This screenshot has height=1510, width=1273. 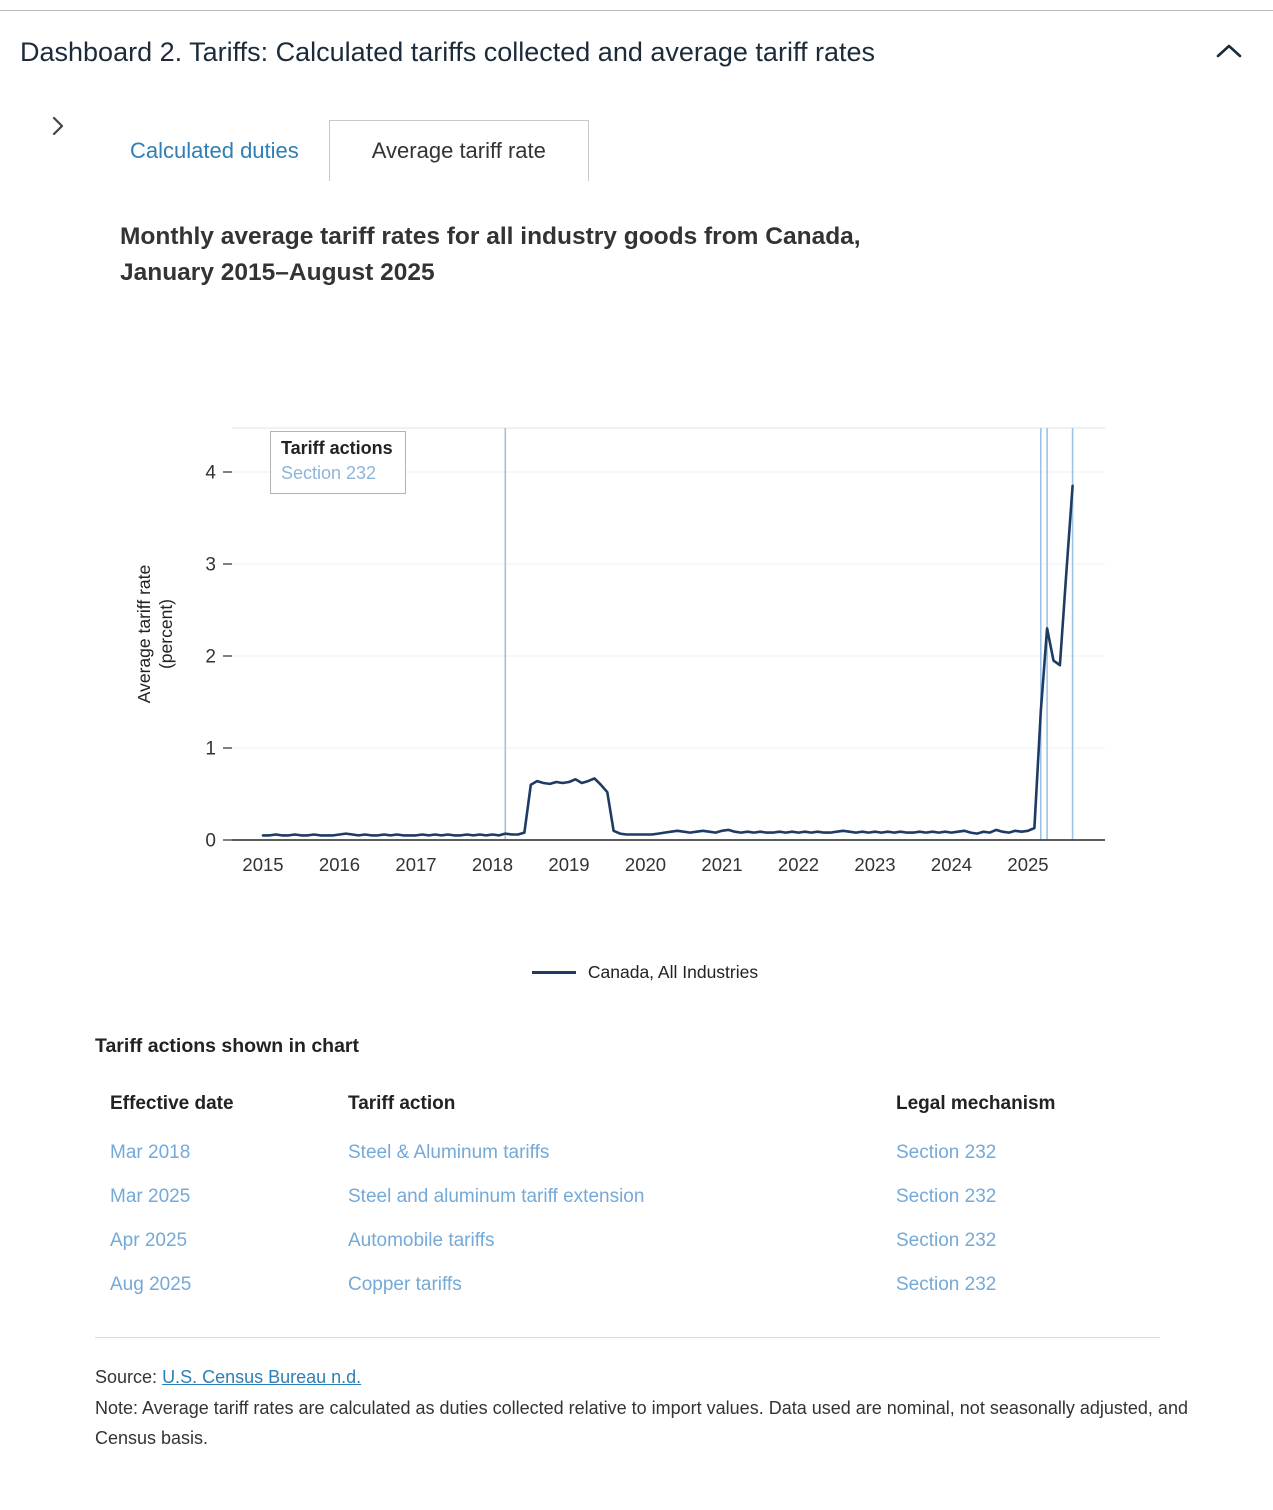 I want to click on x-tick-label: 2018, so click(x=492, y=864).